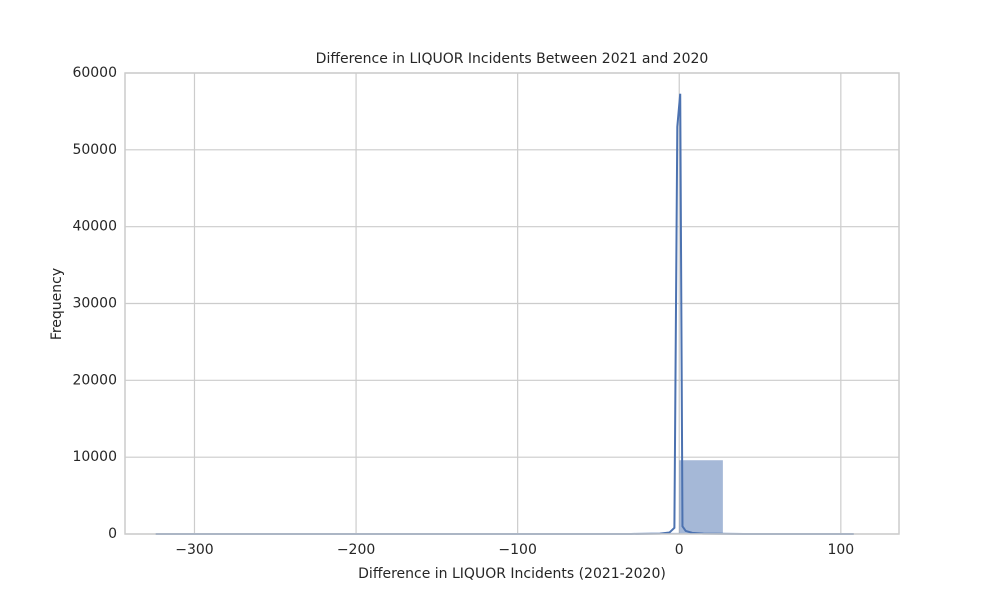  Describe the element at coordinates (94, 227) in the screenshot. I see `y-tick-label: 40000` at that location.